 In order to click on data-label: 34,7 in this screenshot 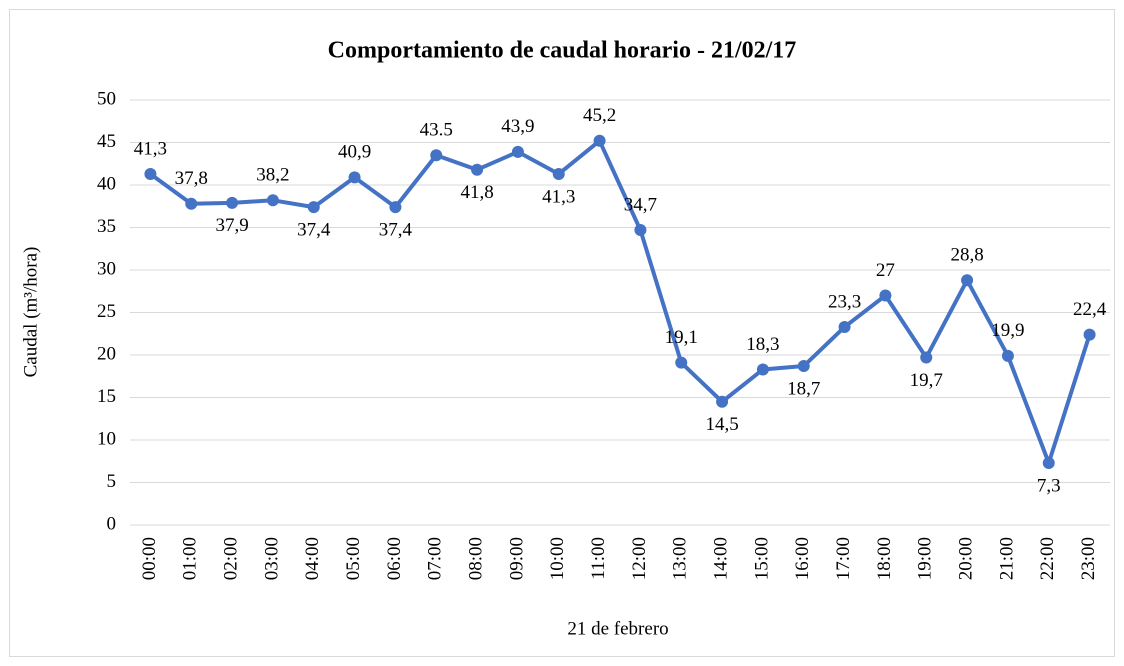, I will do `click(640, 204)`.